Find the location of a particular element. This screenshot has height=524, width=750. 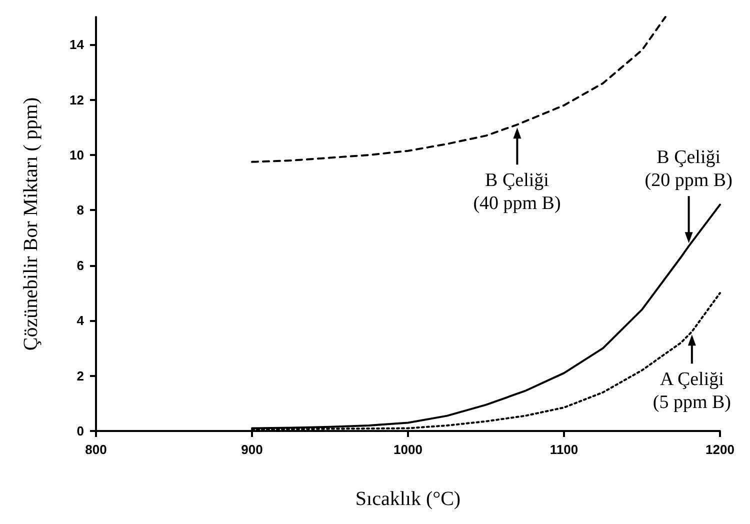

y-tick-label: 4 is located at coordinates (80, 320).